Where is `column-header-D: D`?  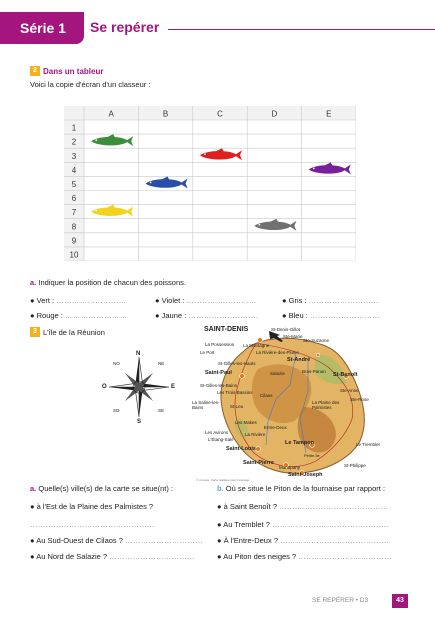
column-header-D: D is located at coordinates (275, 114).